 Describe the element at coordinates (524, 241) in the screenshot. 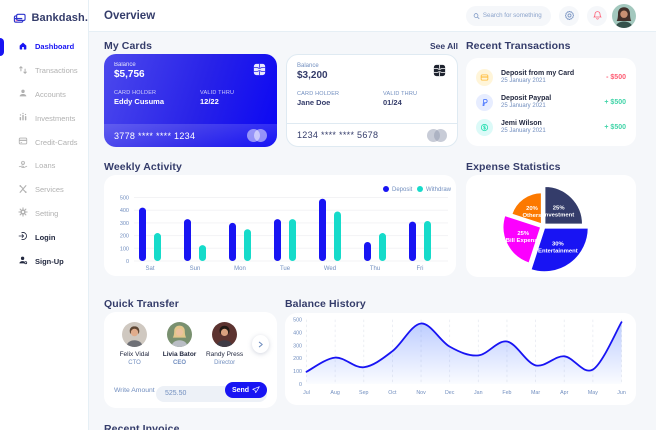

I see `svg-text: Bill Expense` at that location.